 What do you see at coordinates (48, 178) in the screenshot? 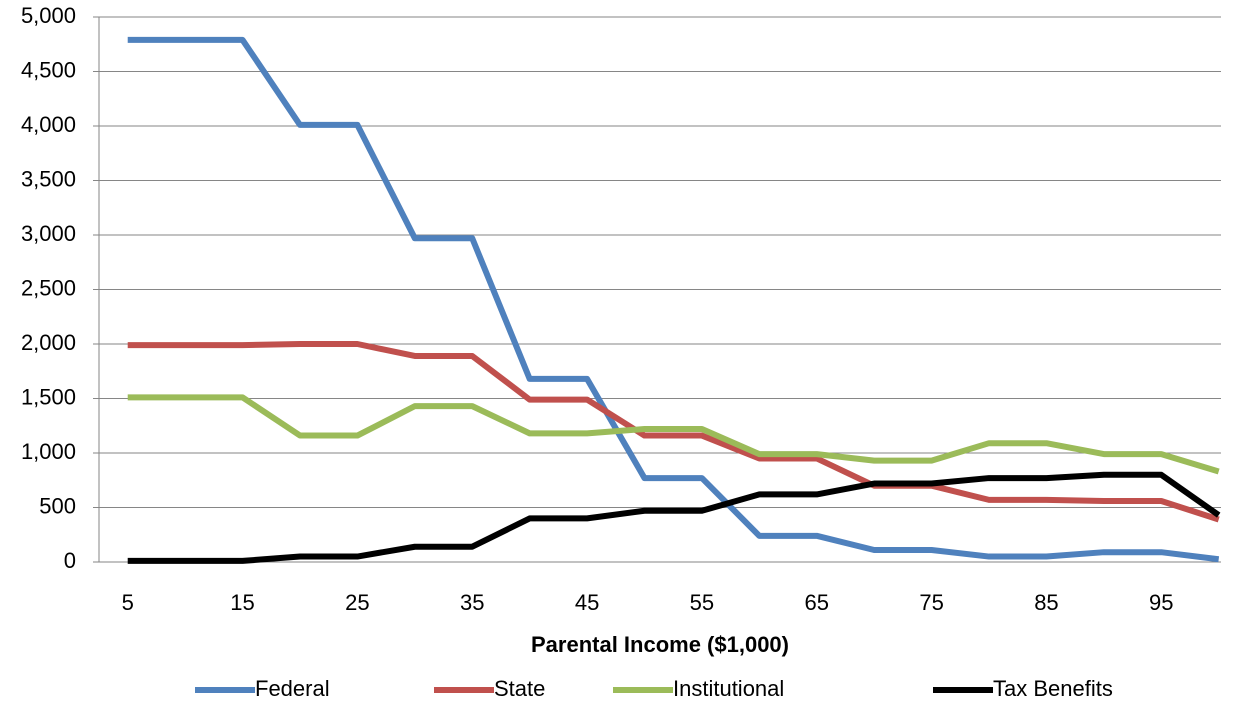
I see `y-tick-label: 3,500` at bounding box center [48, 178].